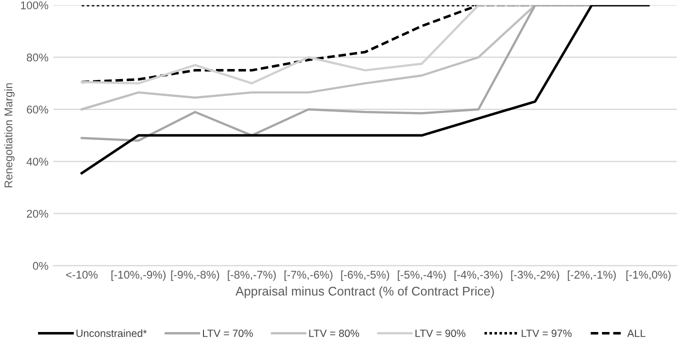 This screenshot has height=345, width=685. I want to click on y-tick-label: 0%, so click(40, 266).